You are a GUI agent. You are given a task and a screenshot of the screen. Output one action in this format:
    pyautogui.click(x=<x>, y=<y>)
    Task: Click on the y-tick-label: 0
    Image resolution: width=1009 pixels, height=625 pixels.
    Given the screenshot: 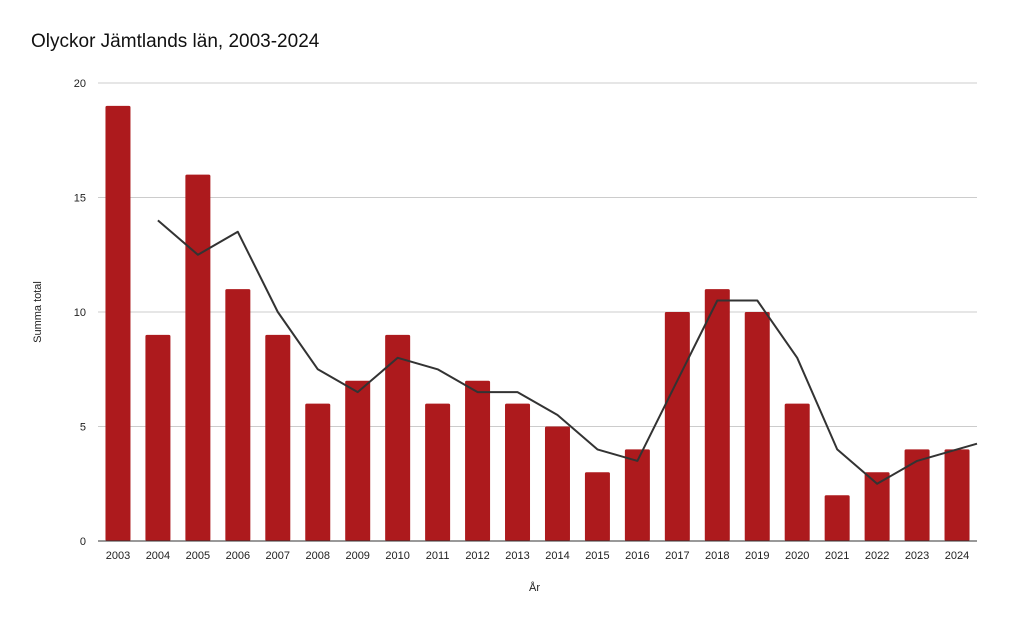 What is the action you would take?
    pyautogui.click(x=83, y=542)
    